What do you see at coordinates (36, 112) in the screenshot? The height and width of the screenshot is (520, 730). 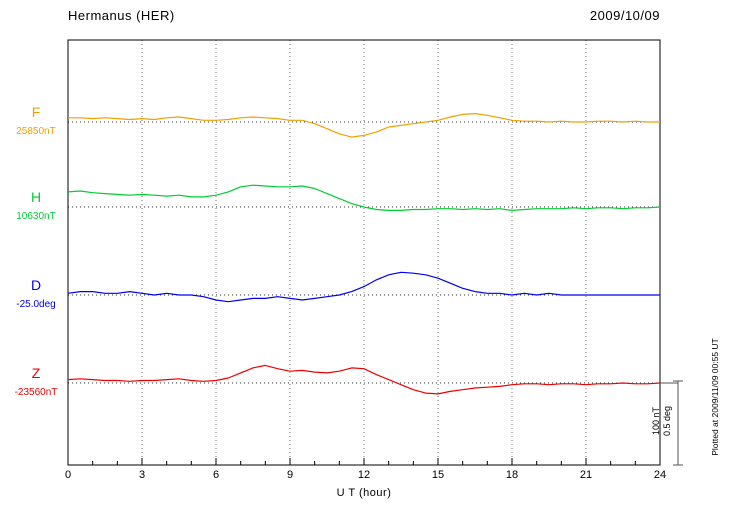 I see `series-label-F: F` at bounding box center [36, 112].